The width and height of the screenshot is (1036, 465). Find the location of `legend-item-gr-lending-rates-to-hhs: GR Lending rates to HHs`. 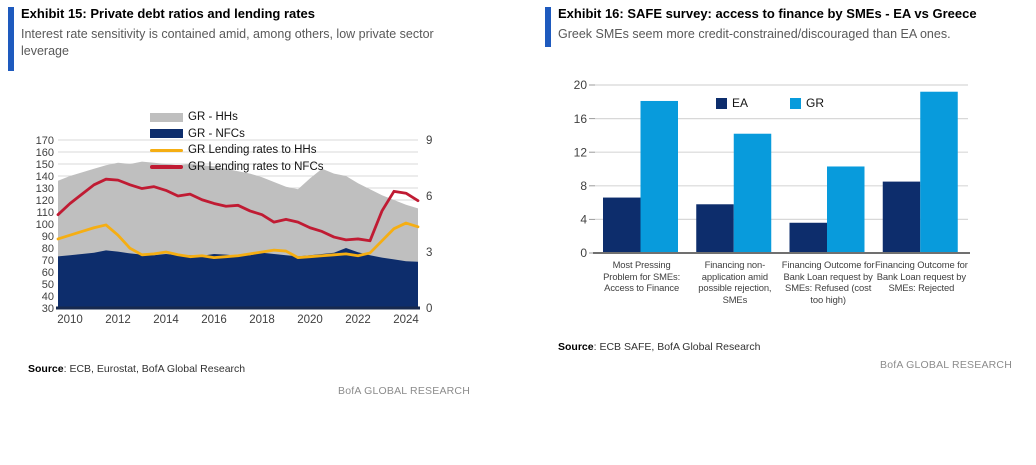

legend-item-gr-lending-rates-to-hhs: GR Lending rates to HHs is located at coordinates (237, 150).